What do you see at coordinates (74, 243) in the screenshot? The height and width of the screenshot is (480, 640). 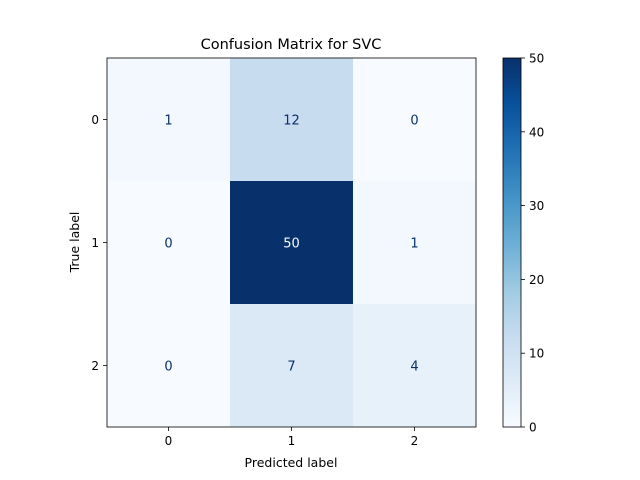 I see `y-axis-label: True label` at bounding box center [74, 243].